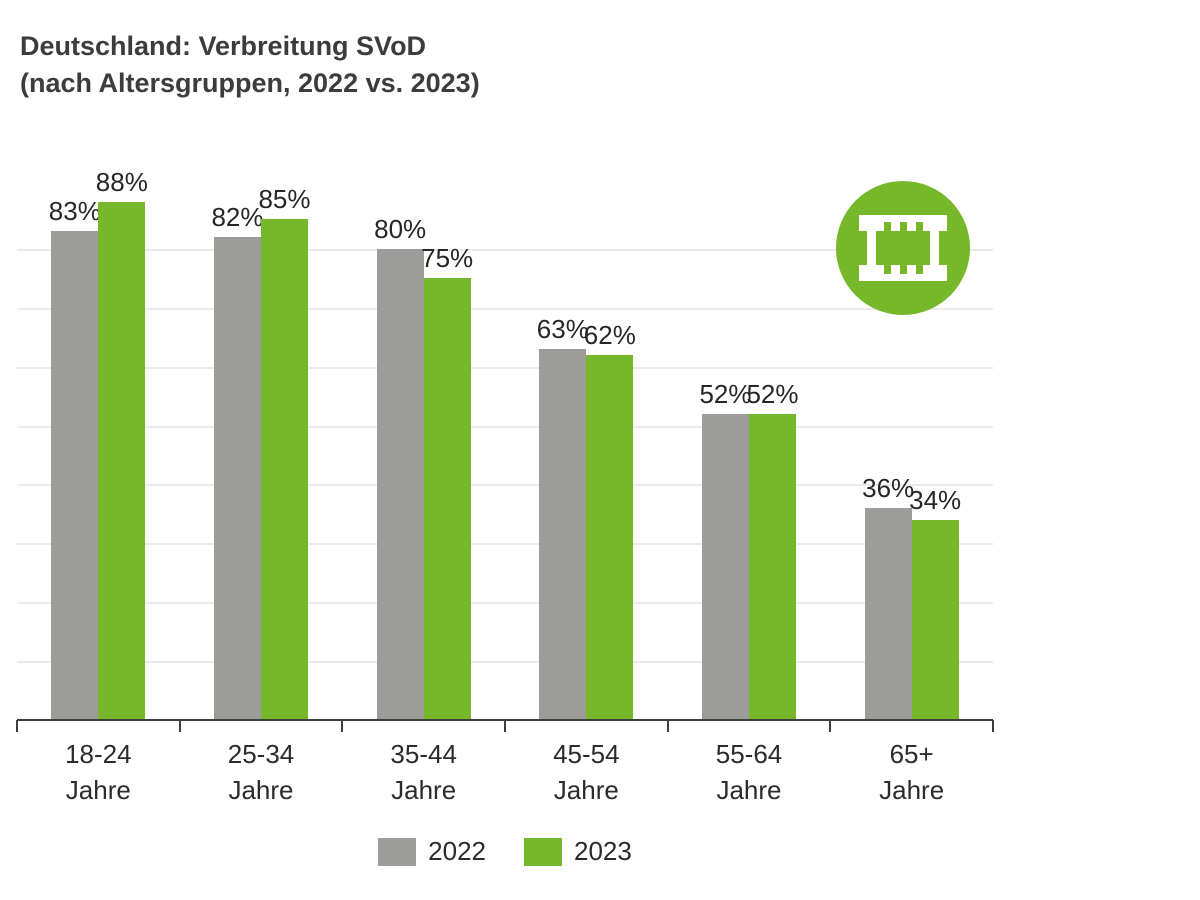  What do you see at coordinates (749, 754) in the screenshot?
I see `category-range: 55-64` at bounding box center [749, 754].